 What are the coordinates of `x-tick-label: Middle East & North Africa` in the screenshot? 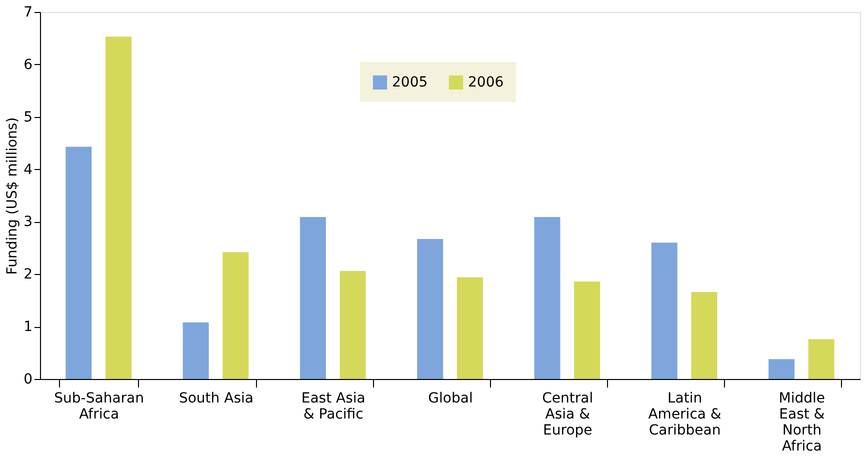 It's located at (802, 422).